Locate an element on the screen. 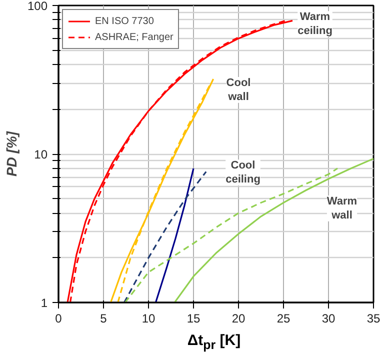 The height and width of the screenshot is (357, 380). x-tick-label: 0 is located at coordinates (58, 319).